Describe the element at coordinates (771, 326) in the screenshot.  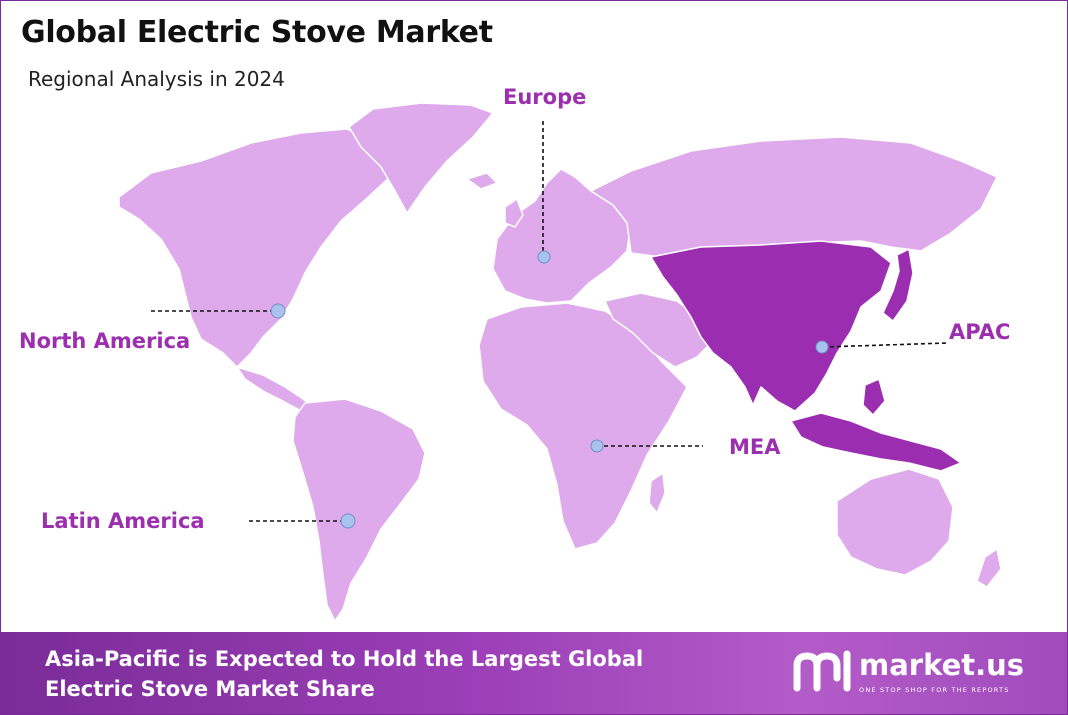
I see `apac-highlighted-region` at that location.